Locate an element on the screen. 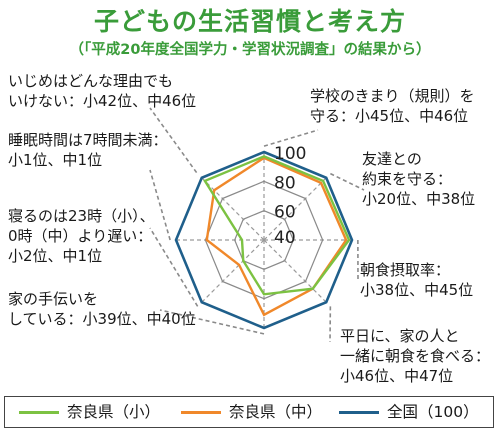 This screenshot has height=435, width=500. annotation-heijitsu: 平日に、家の人と 一緒に朝食を食べる： 小46位、中47位 is located at coordinates (415, 356).